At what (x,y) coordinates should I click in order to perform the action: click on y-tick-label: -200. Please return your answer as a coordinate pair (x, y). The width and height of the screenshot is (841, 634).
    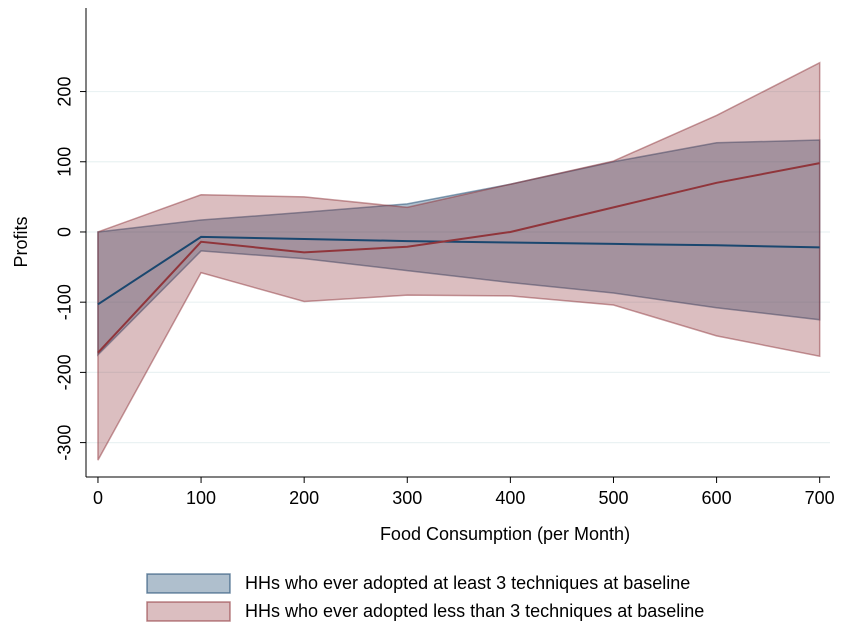
    Looking at the image, I should click on (65, 372).